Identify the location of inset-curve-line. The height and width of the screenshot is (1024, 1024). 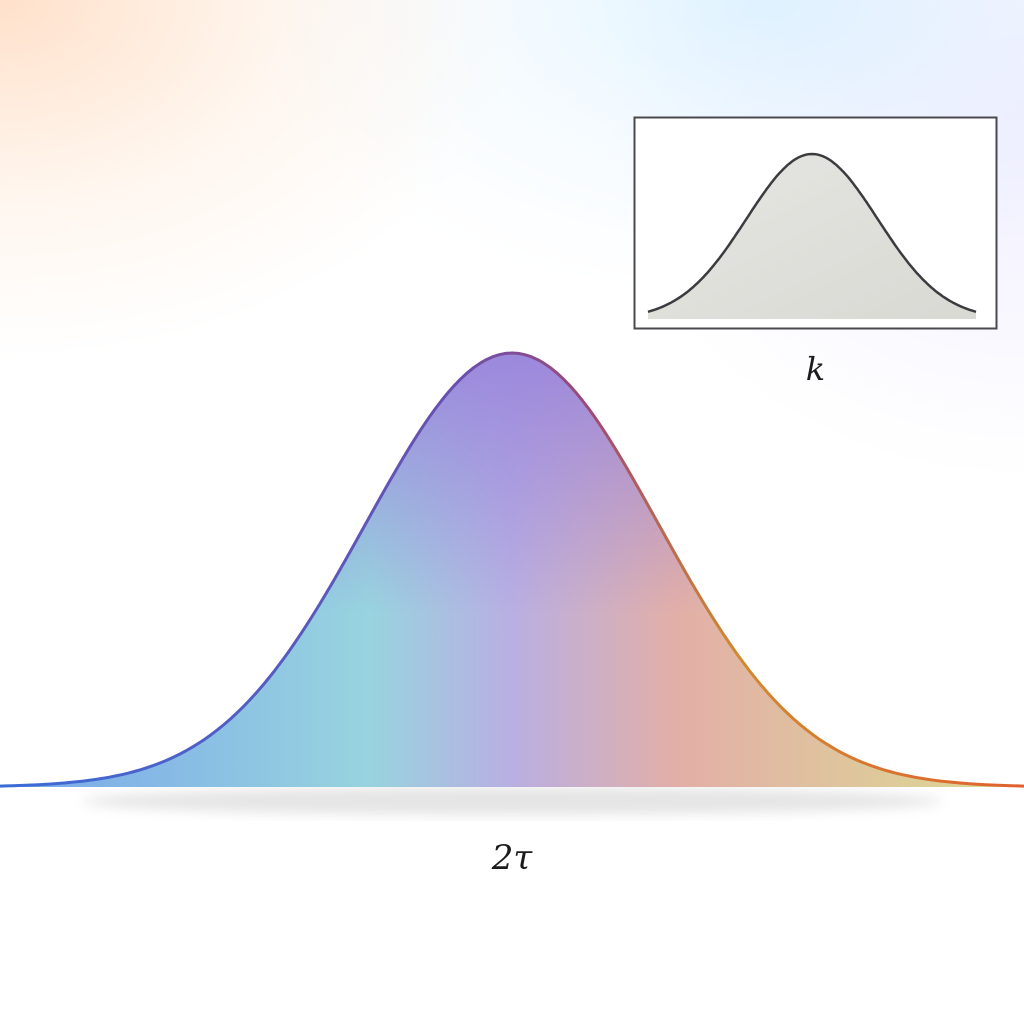
(812, 232).